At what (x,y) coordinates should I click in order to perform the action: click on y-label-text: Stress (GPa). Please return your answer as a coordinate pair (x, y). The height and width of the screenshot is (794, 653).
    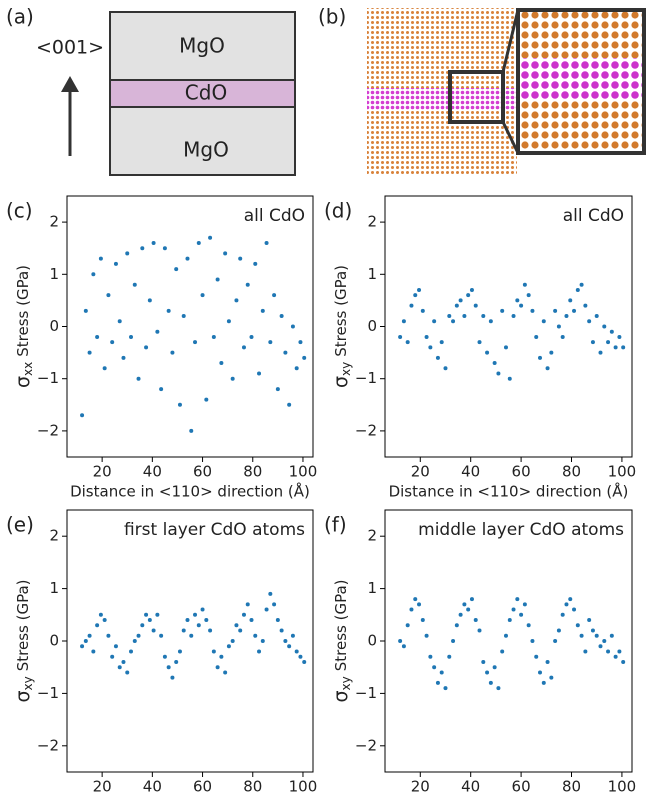
    Looking at the image, I should click on (23, 625).